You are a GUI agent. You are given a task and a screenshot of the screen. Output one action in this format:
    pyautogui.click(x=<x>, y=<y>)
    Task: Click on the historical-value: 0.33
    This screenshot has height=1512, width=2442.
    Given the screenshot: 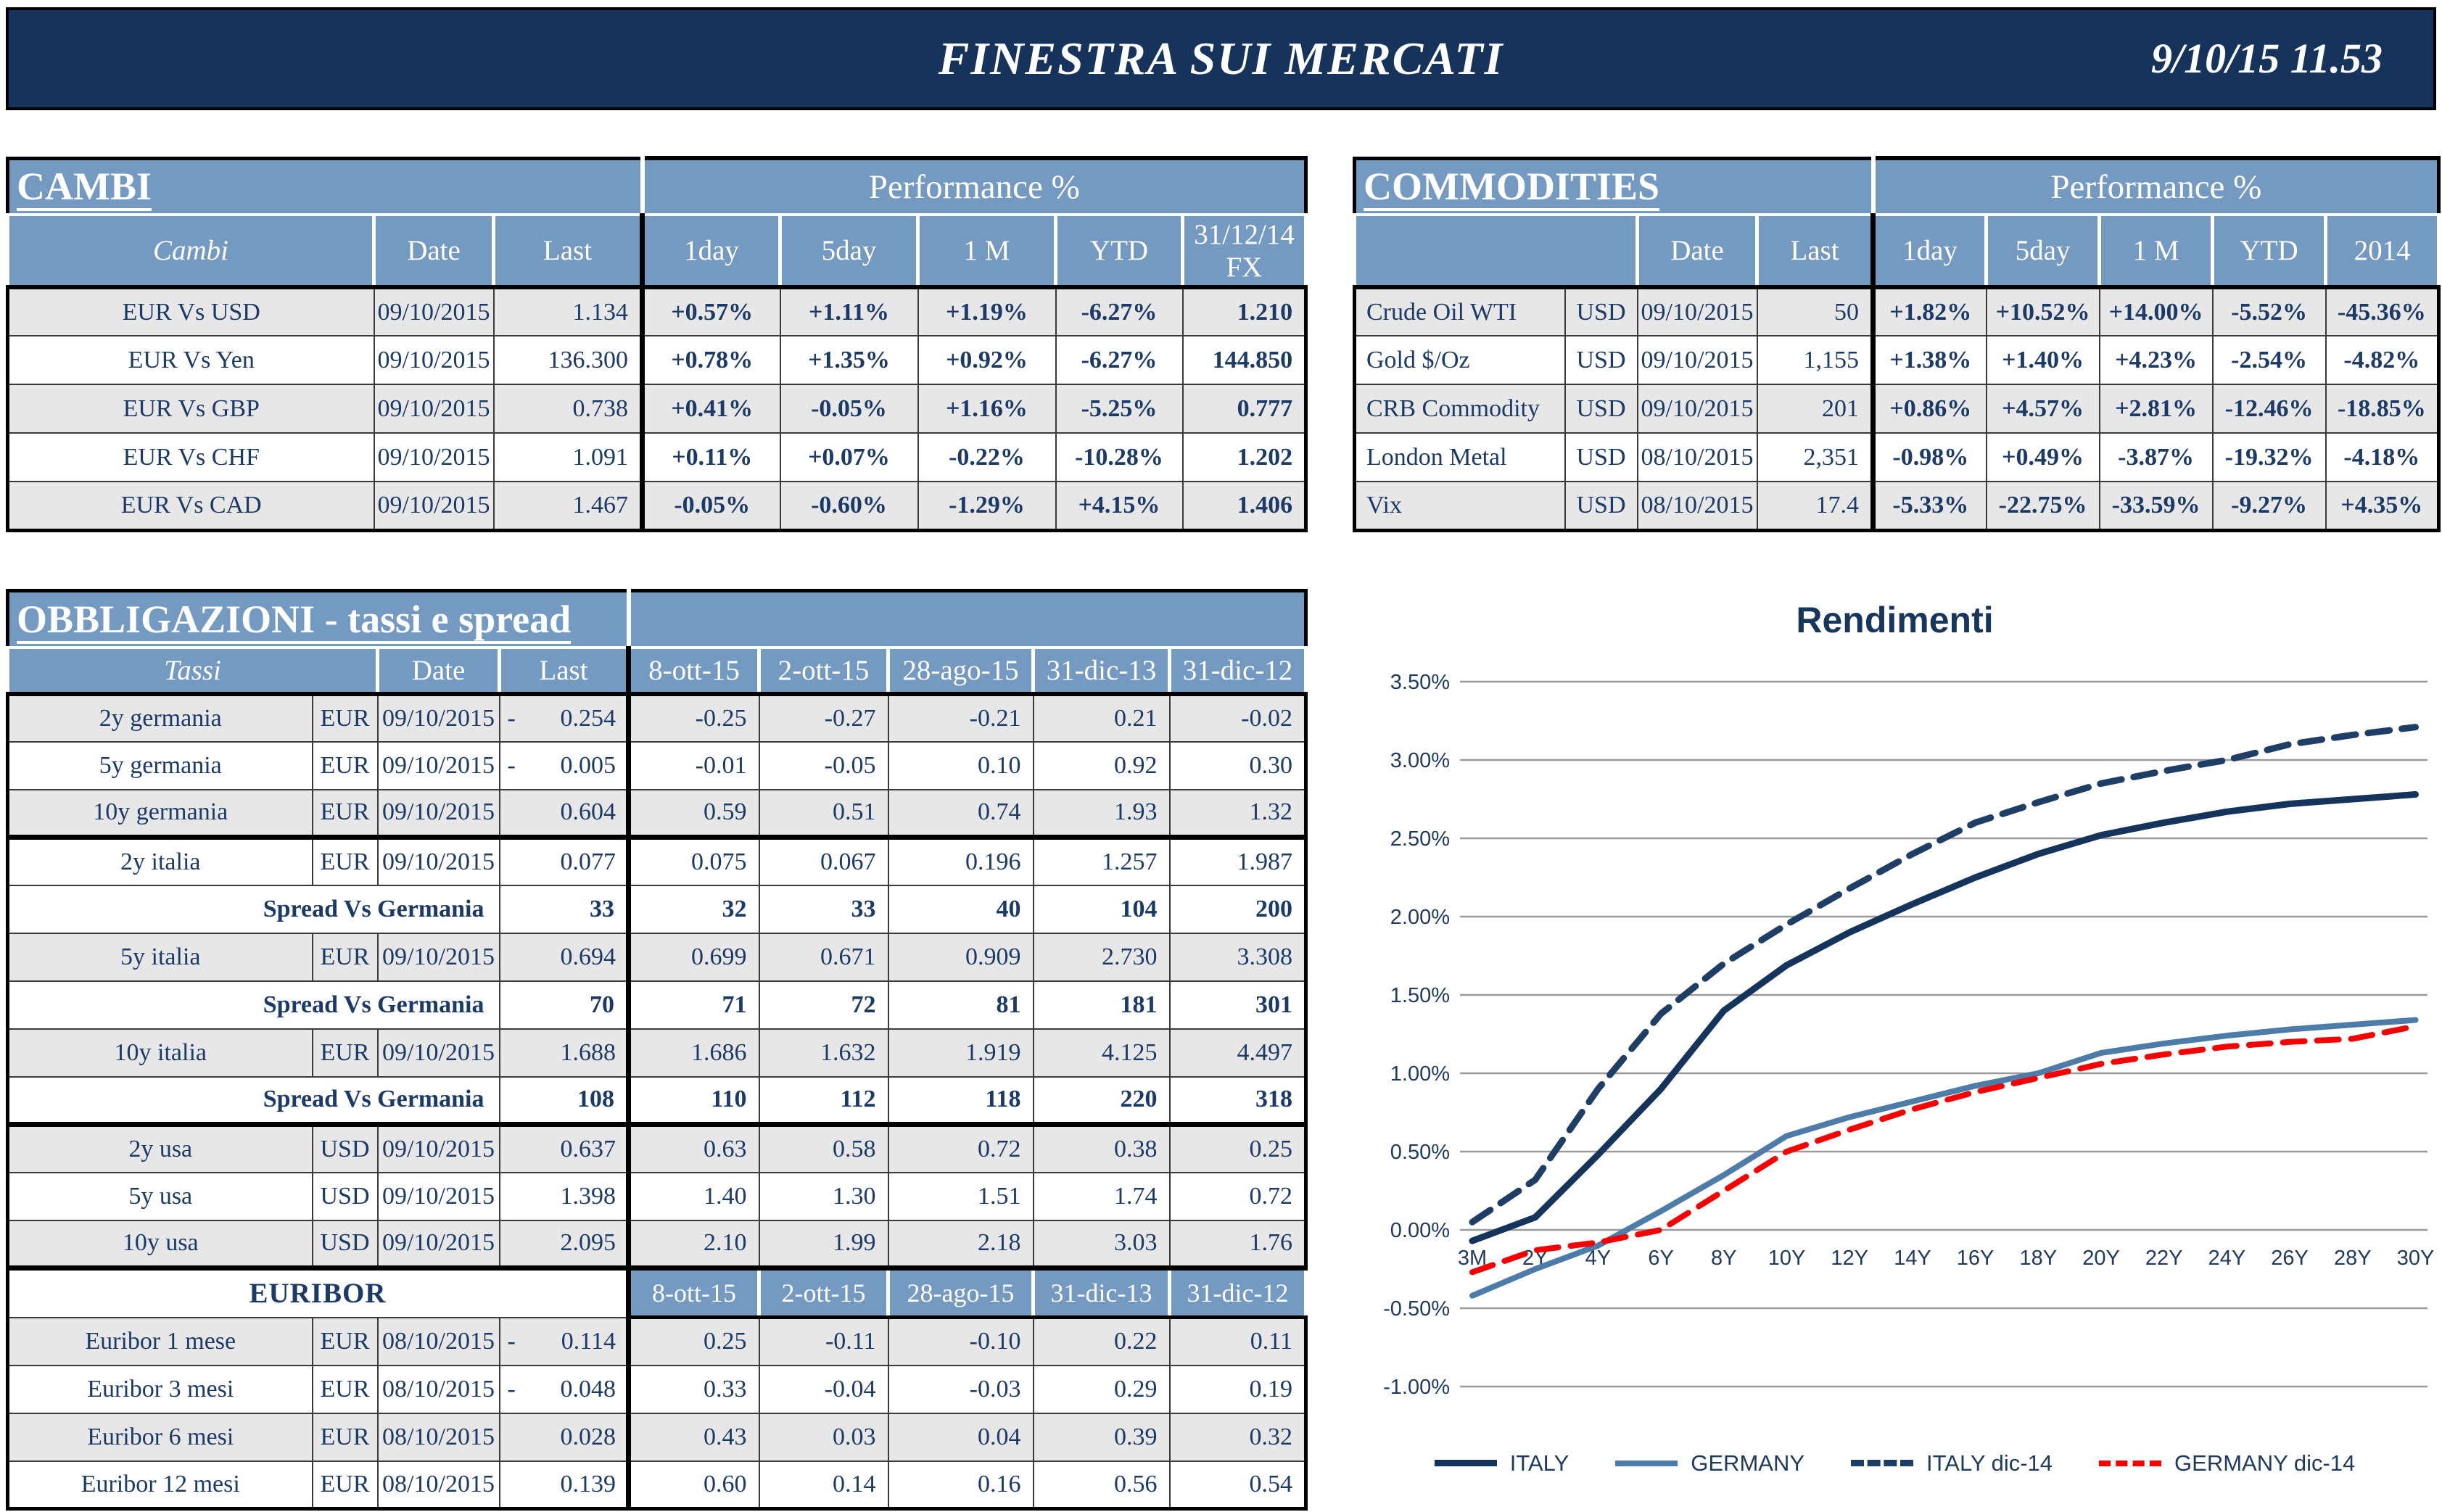 What is the action you would take?
    pyautogui.click(x=693, y=1389)
    